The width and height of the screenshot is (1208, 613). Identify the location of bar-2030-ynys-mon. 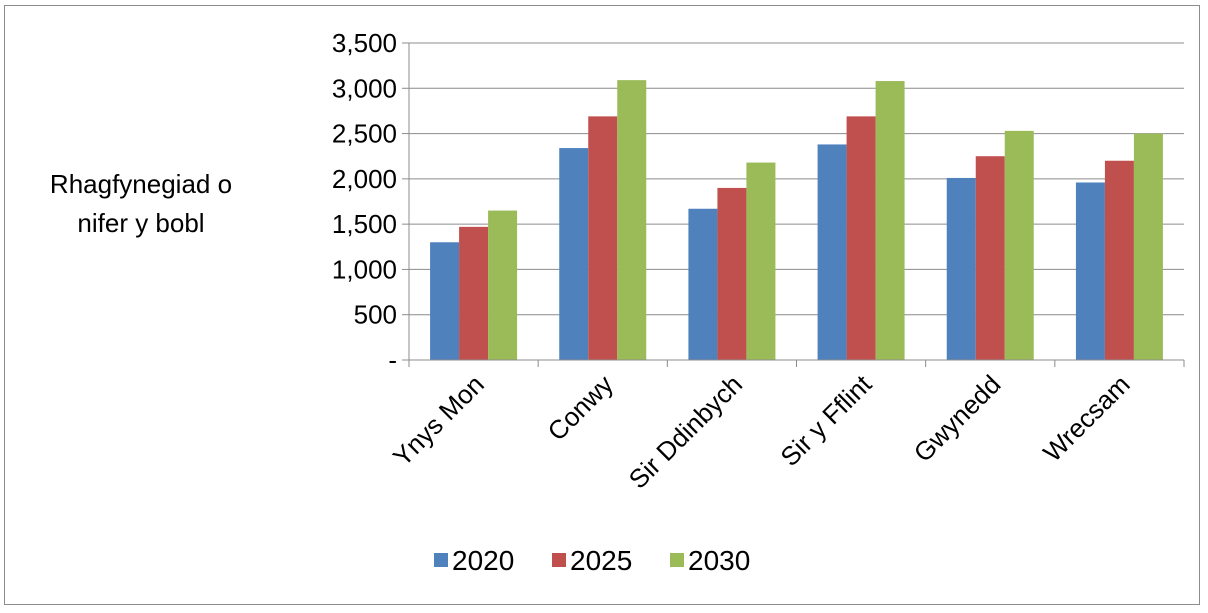
(503, 285).